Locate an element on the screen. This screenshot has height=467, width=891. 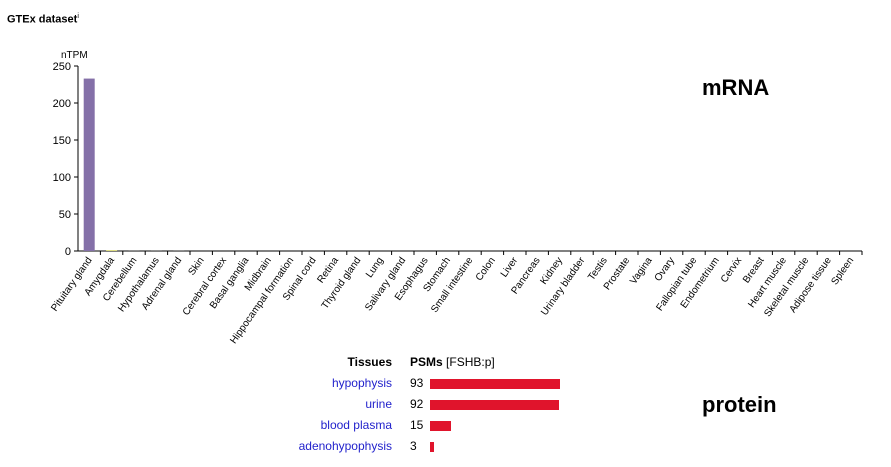
psms-column-header: PSMs [FSHB:p] is located at coordinates (452, 362).